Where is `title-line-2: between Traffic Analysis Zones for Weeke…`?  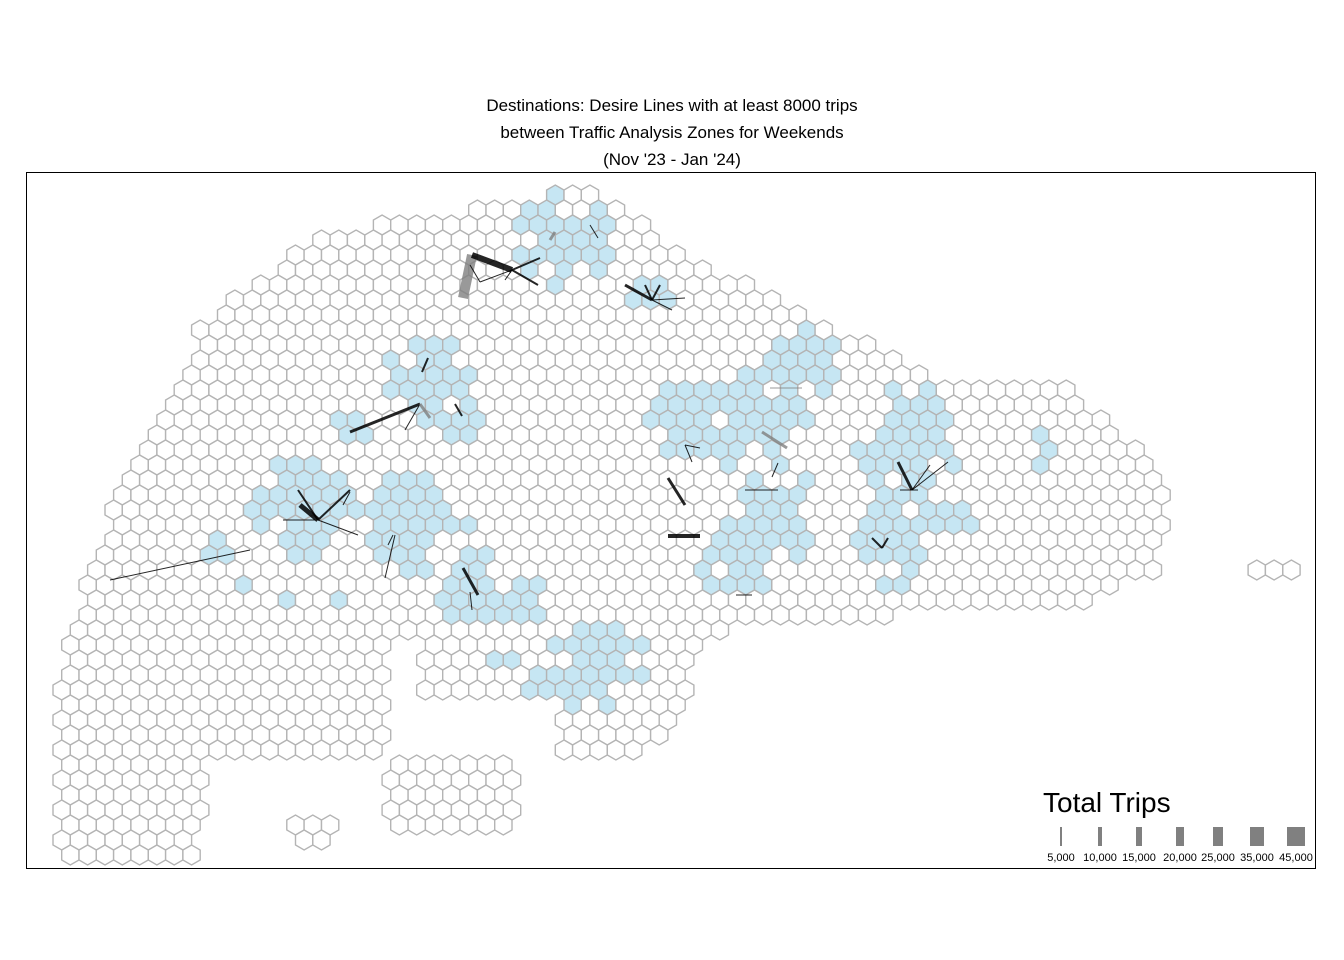 title-line-2: between Traffic Analysis Zones for Weeke… is located at coordinates (672, 132).